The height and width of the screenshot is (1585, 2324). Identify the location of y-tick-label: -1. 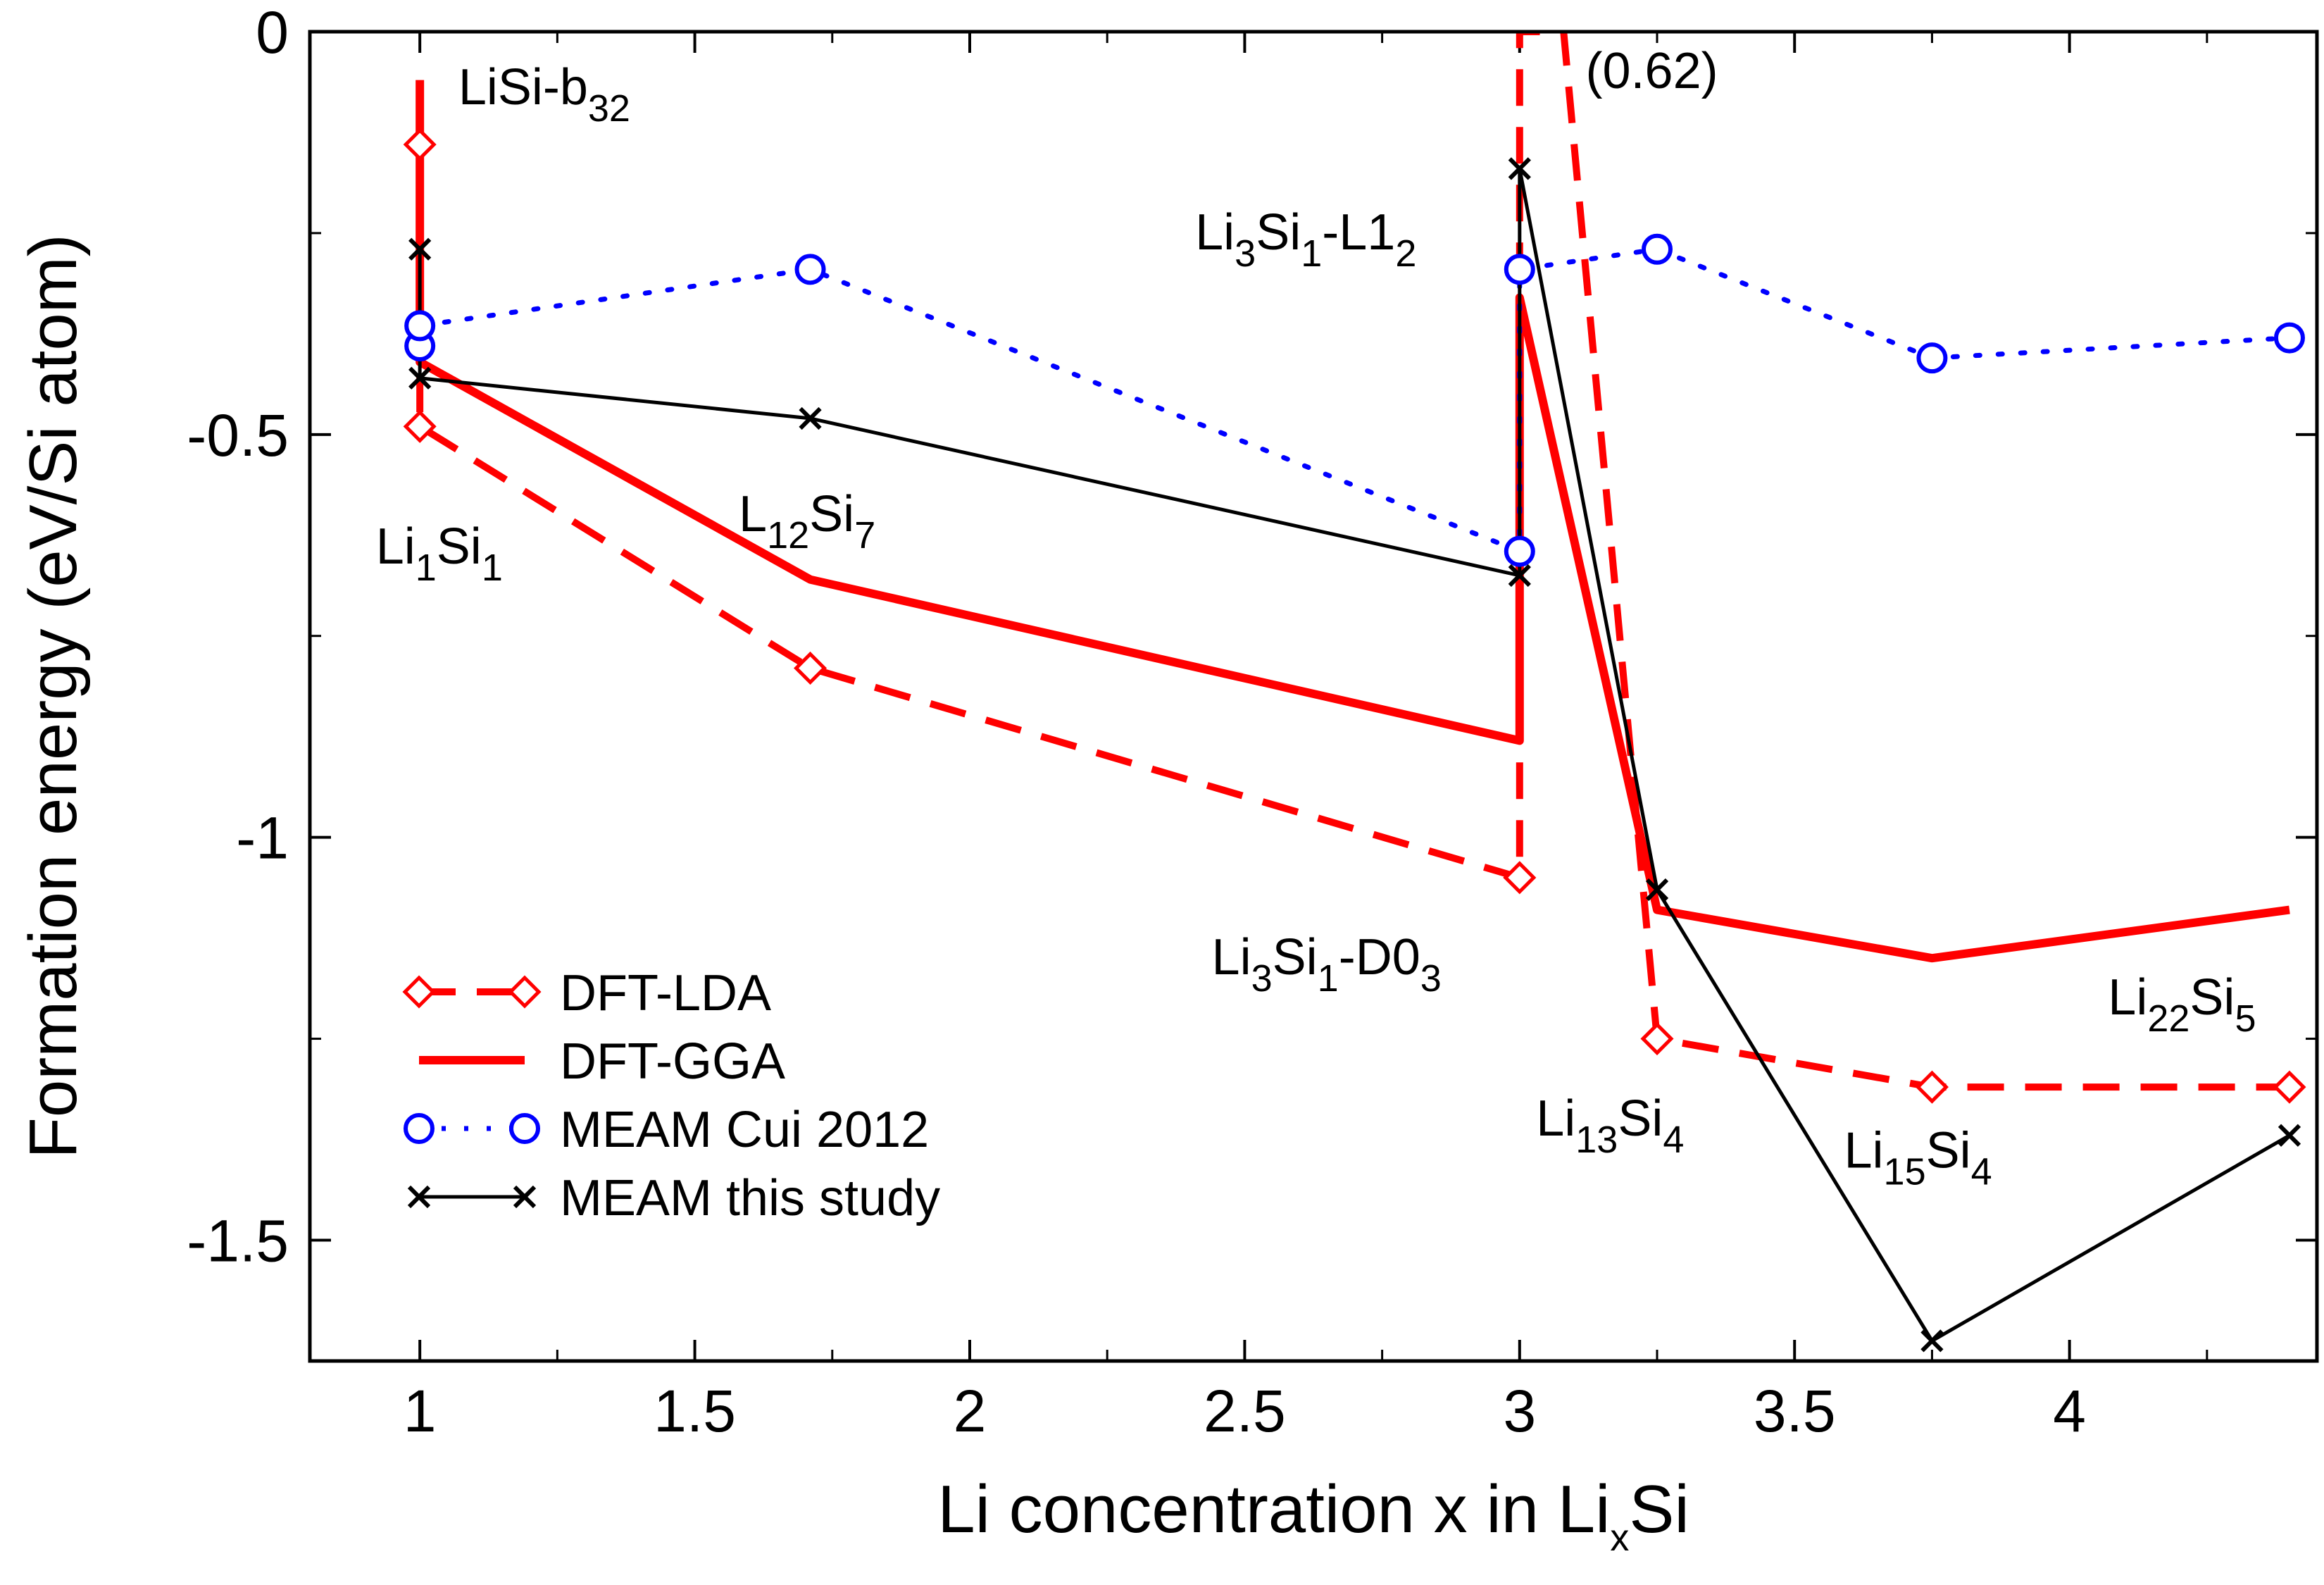
(262, 838).